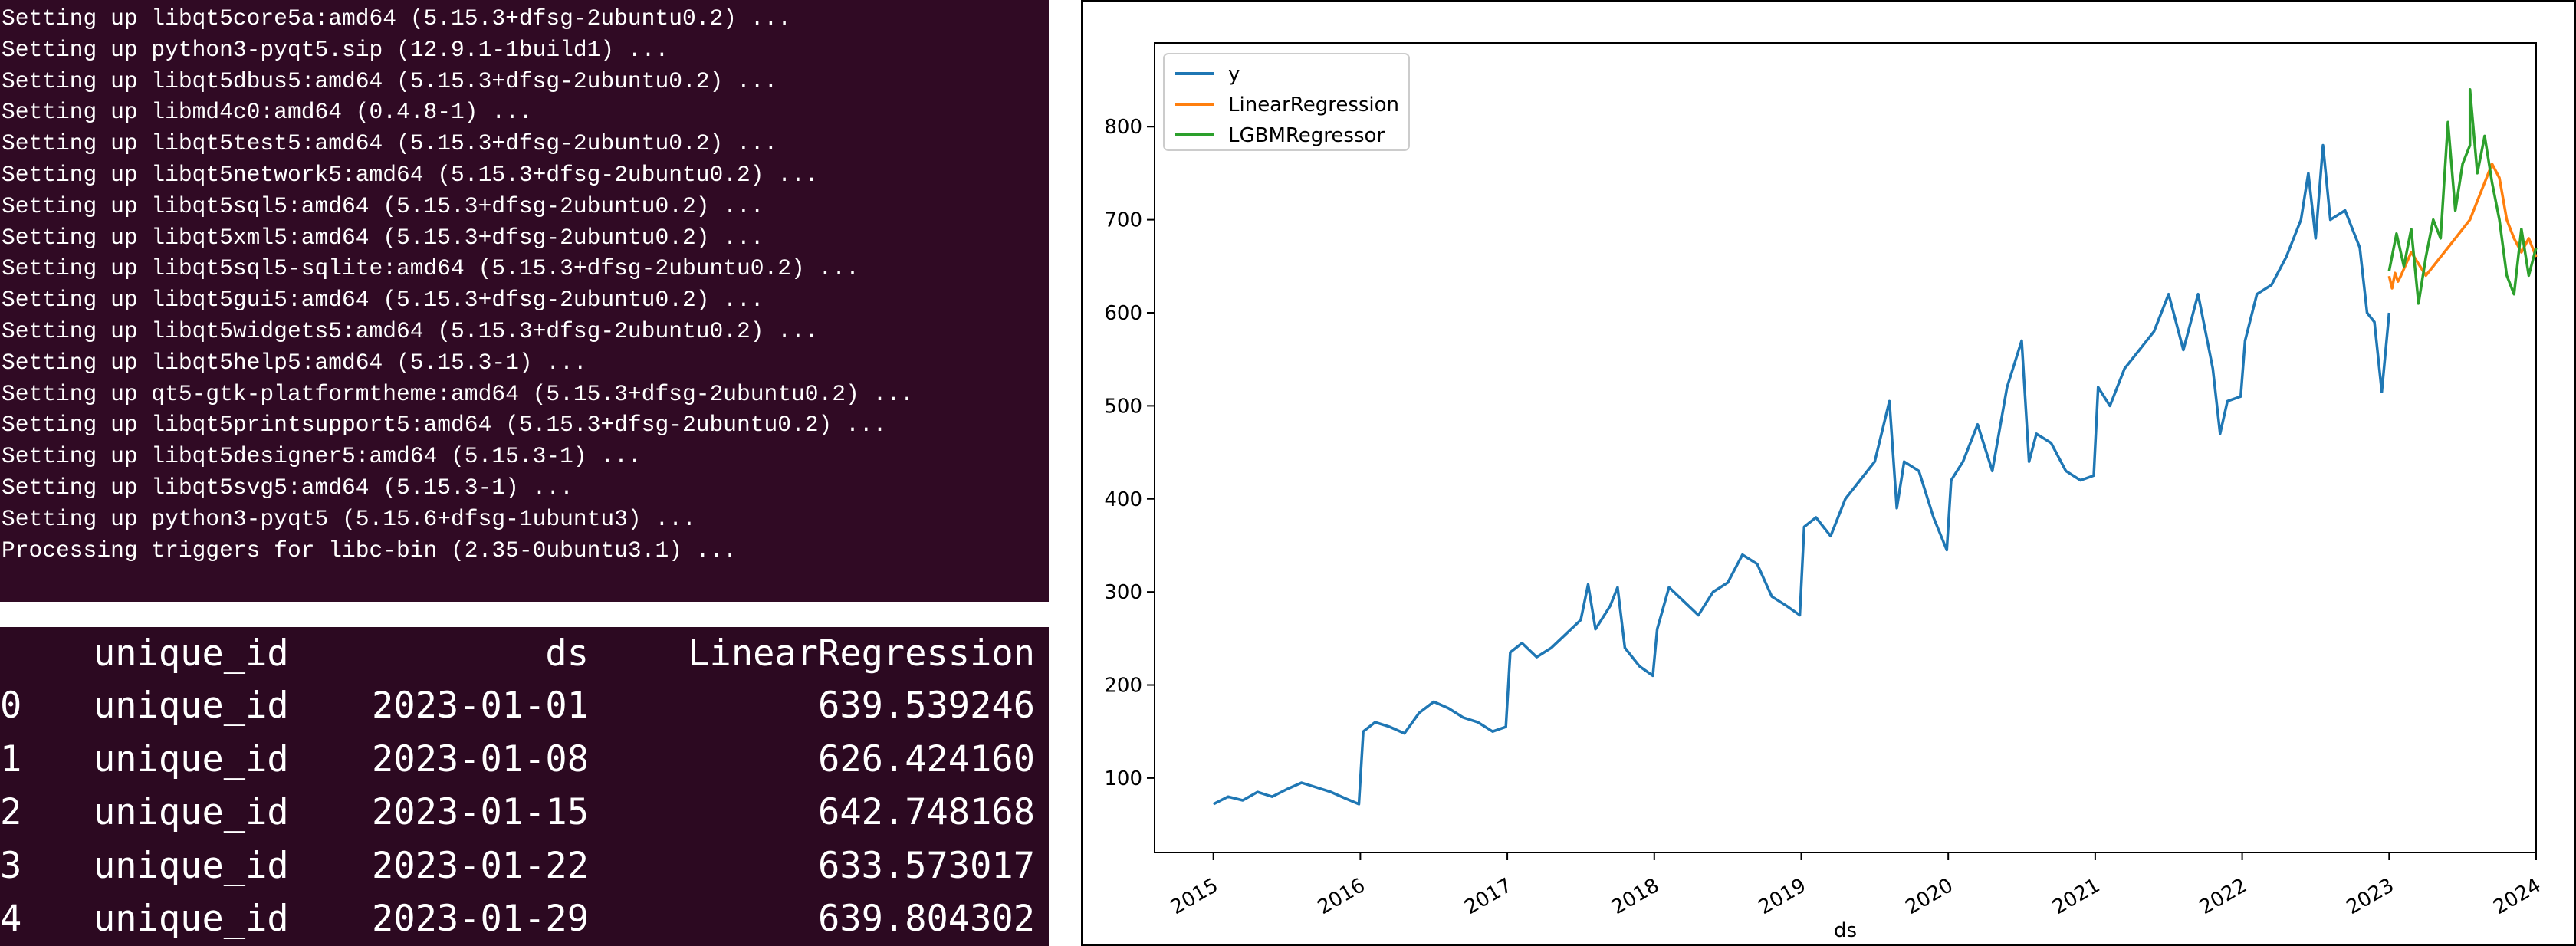 The image size is (2576, 946). What do you see at coordinates (927, 812) in the screenshot?
I see `cell-linear-regression: 642.748168` at bounding box center [927, 812].